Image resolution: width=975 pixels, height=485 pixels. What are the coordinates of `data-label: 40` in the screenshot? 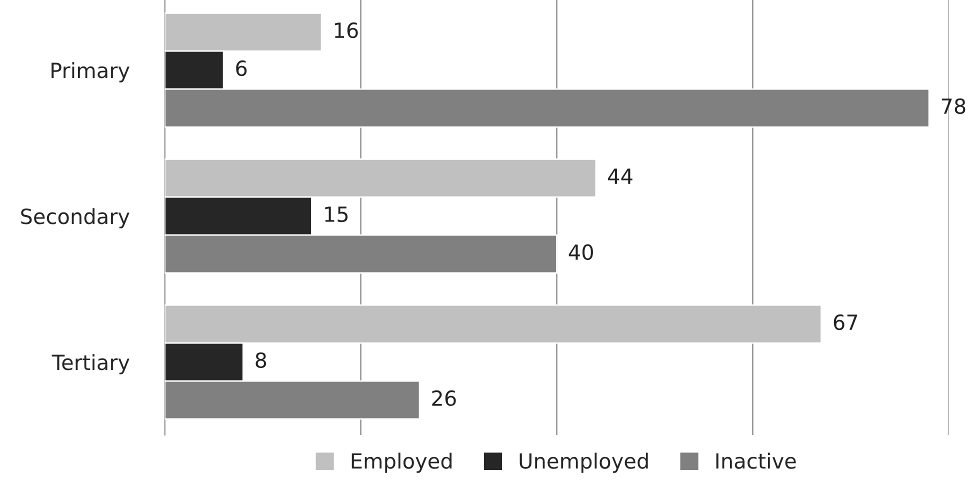 It's located at (580, 252).